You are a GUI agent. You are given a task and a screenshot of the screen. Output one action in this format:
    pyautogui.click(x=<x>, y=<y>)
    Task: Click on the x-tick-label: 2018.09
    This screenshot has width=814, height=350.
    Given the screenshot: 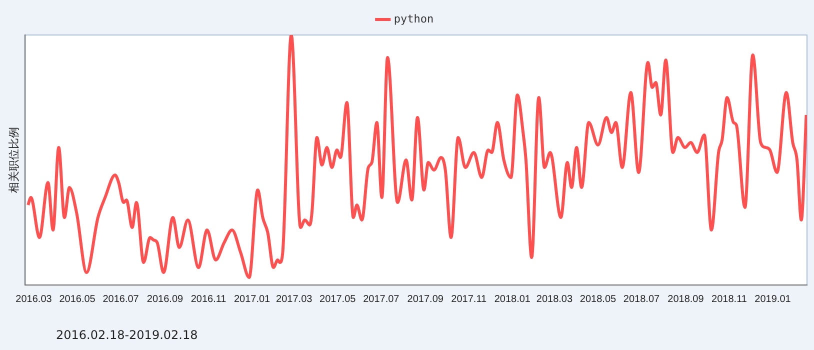 What is the action you would take?
    pyautogui.click(x=686, y=299)
    